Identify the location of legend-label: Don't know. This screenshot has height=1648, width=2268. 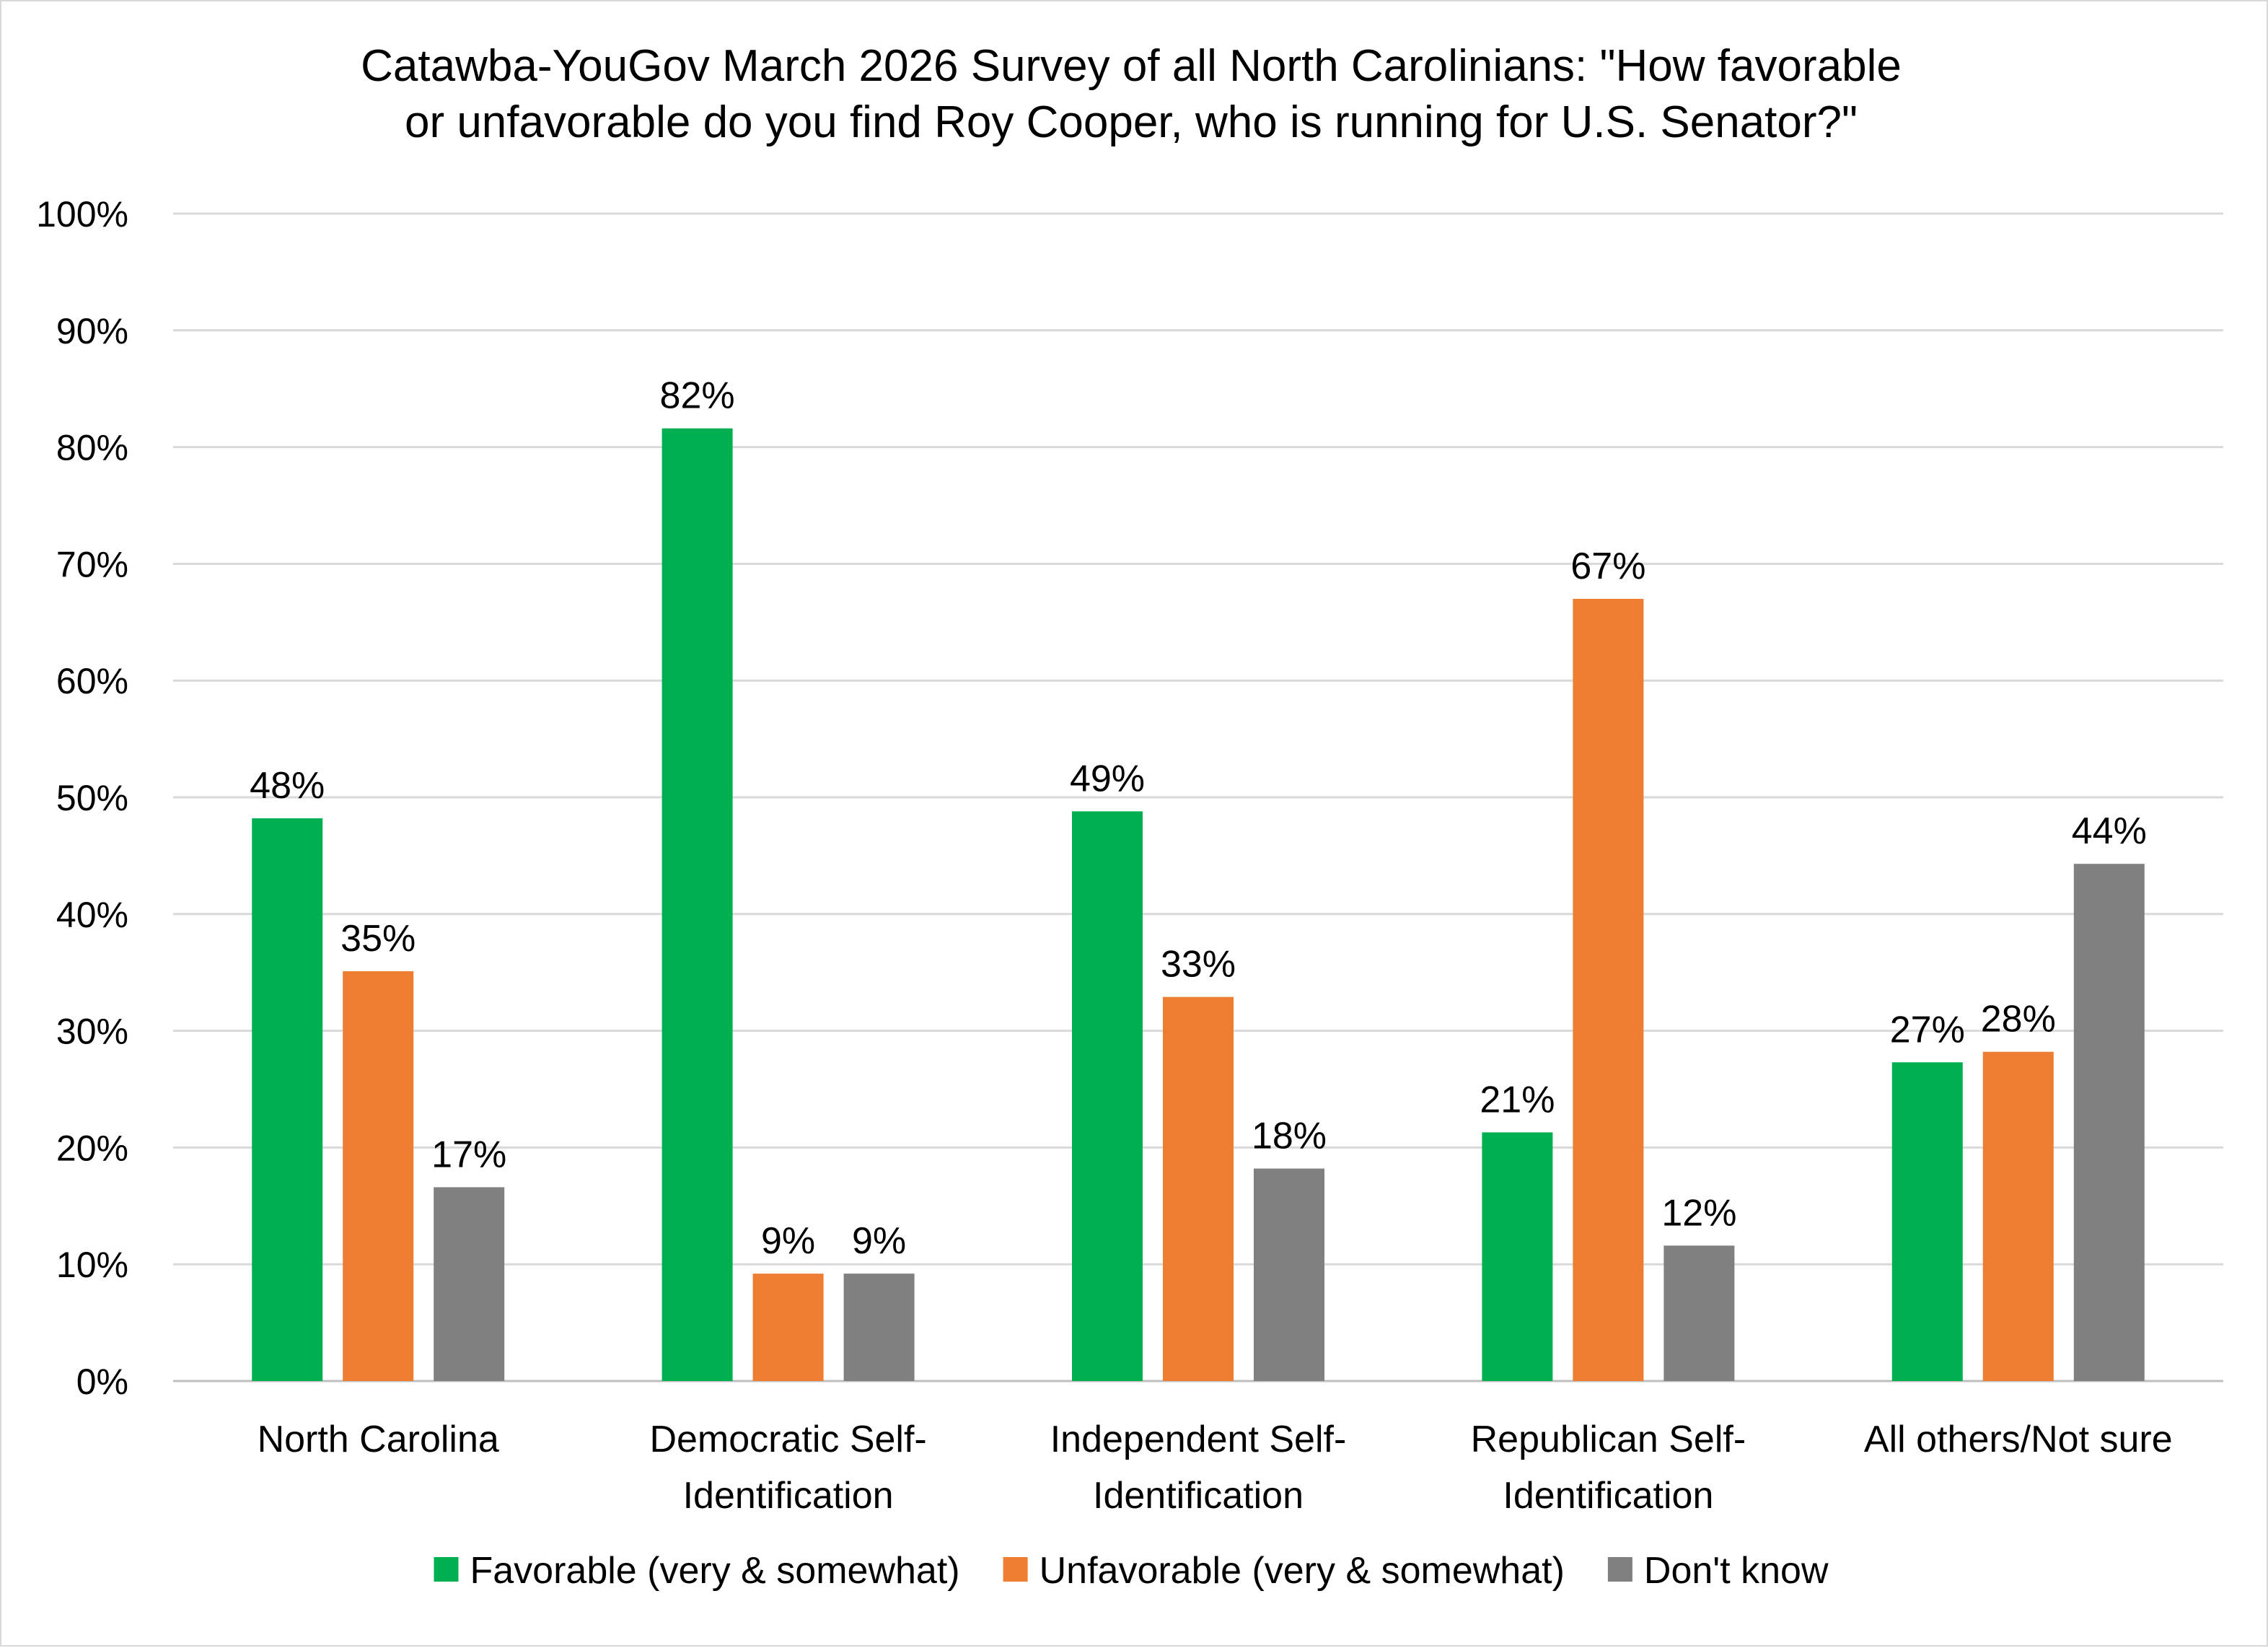
(1737, 1571).